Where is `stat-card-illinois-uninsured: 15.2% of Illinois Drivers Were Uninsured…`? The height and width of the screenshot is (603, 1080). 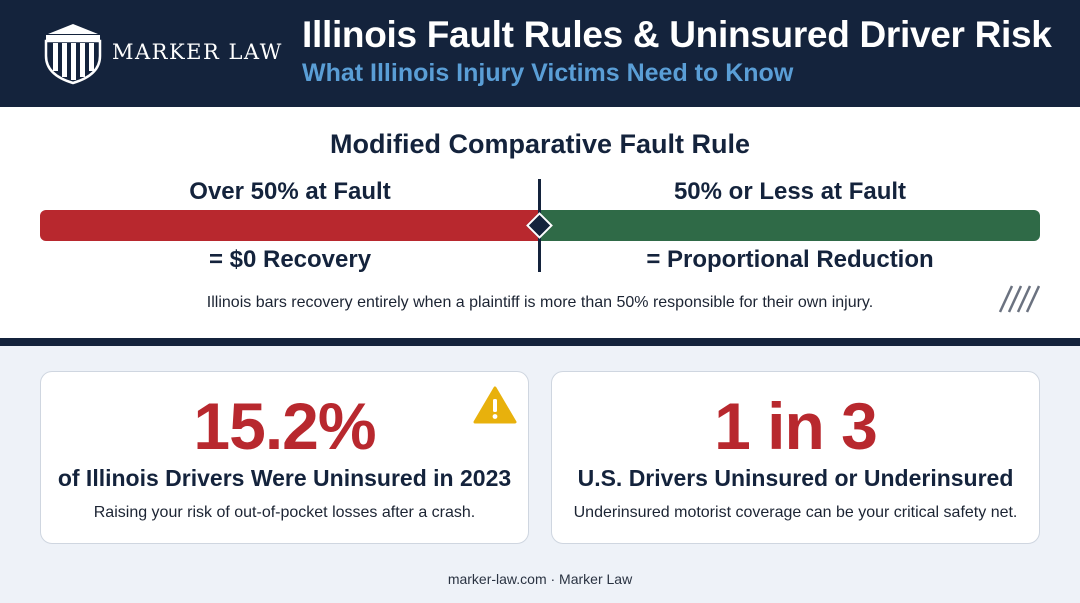 stat-card-illinois-uninsured: 15.2% of Illinois Drivers Were Uninsured… is located at coordinates (284, 457).